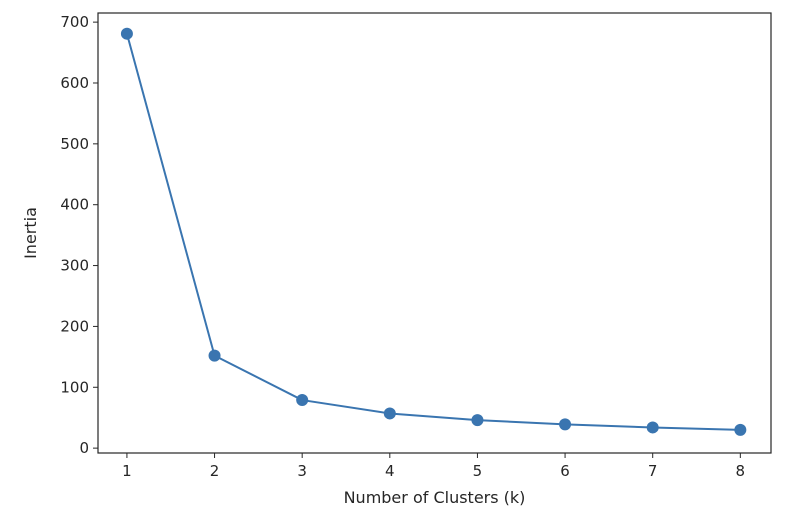  I want to click on y-tick-label: 0, so click(84, 448).